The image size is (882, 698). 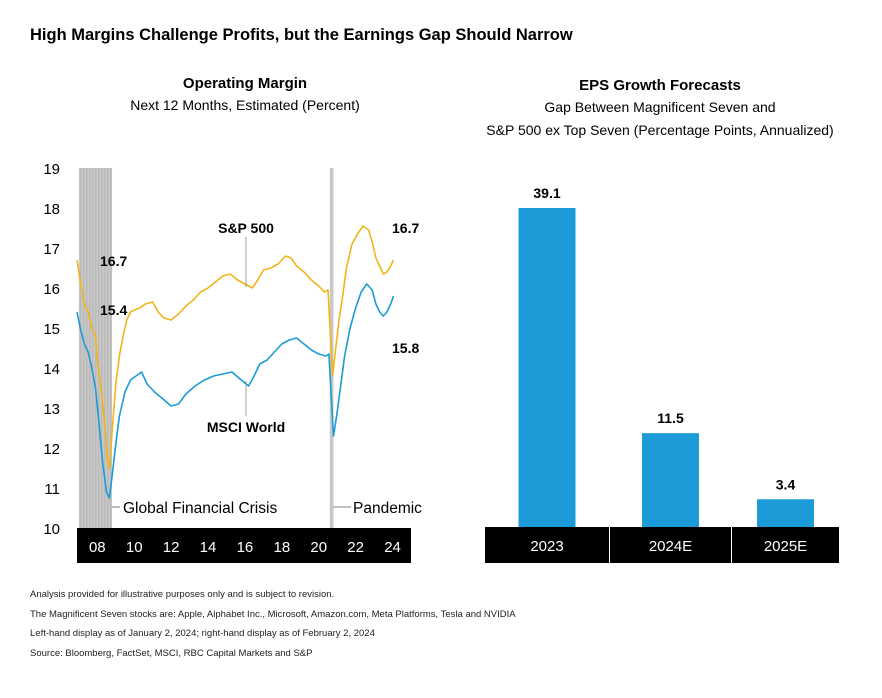 What do you see at coordinates (355, 547) in the screenshot?
I see `x-tick-label: 22` at bounding box center [355, 547].